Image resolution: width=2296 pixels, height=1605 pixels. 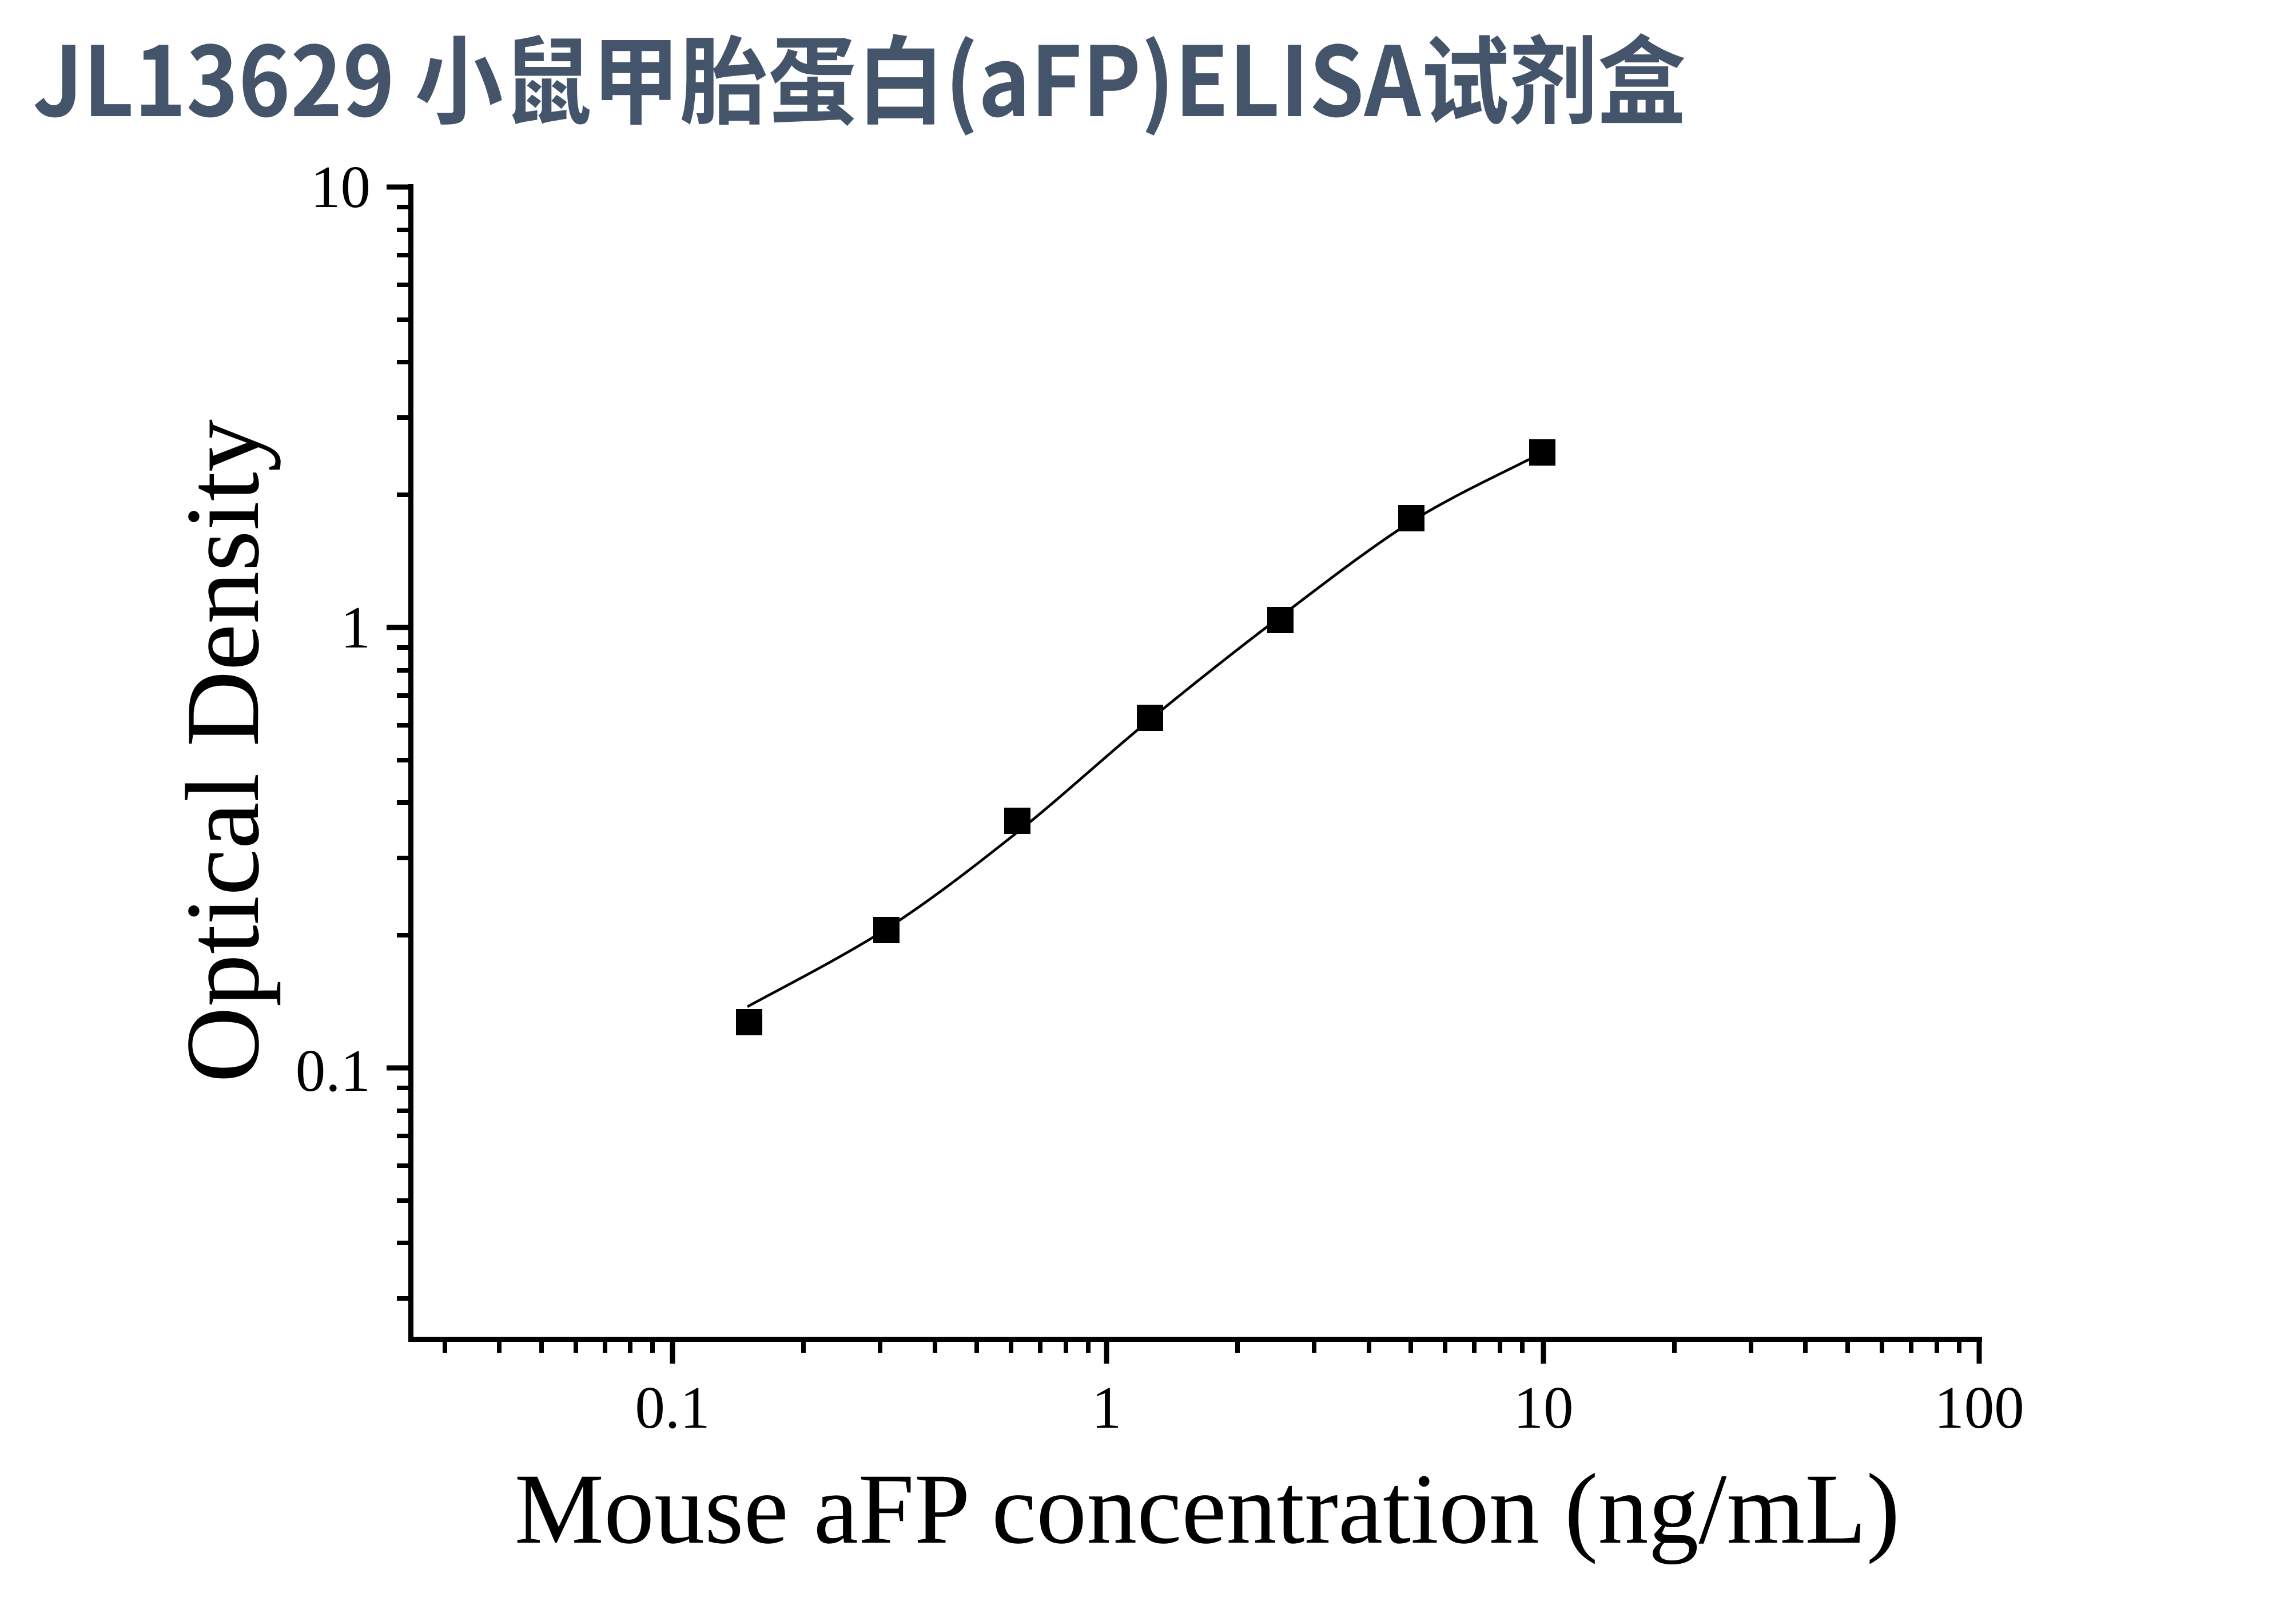 What do you see at coordinates (1207, 1509) in the screenshot?
I see `svg-text:Mouse aFP concentration (ng/mL: Mouse aFP concentration (ng/mL)` at bounding box center [1207, 1509].